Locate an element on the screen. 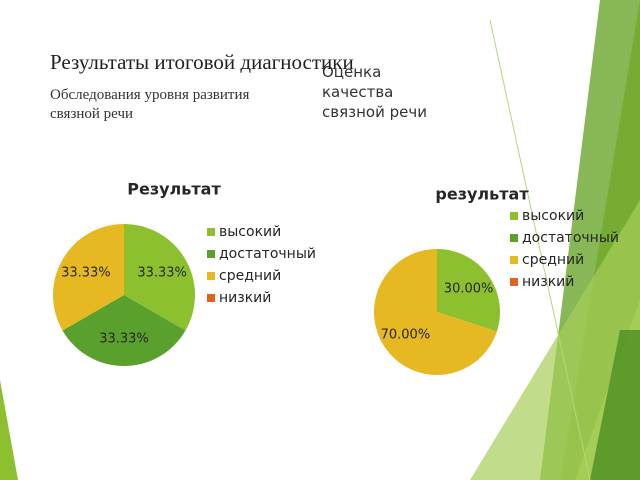 The height and width of the screenshot is (480, 640). chart-title: Результат is located at coordinates (174, 189).